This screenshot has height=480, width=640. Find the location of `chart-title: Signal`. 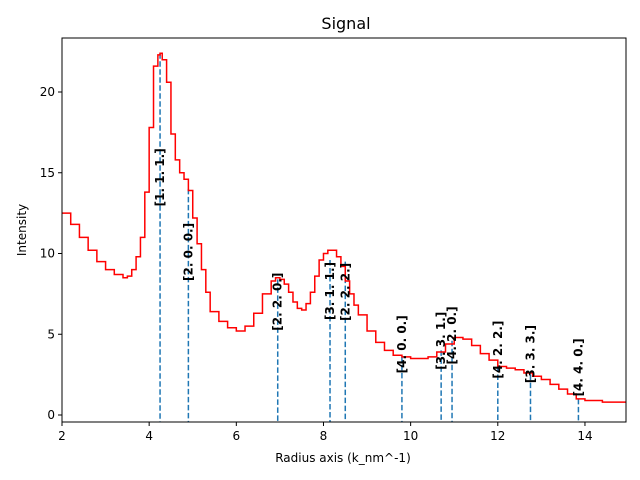

chart-title: Signal is located at coordinates (345, 23).